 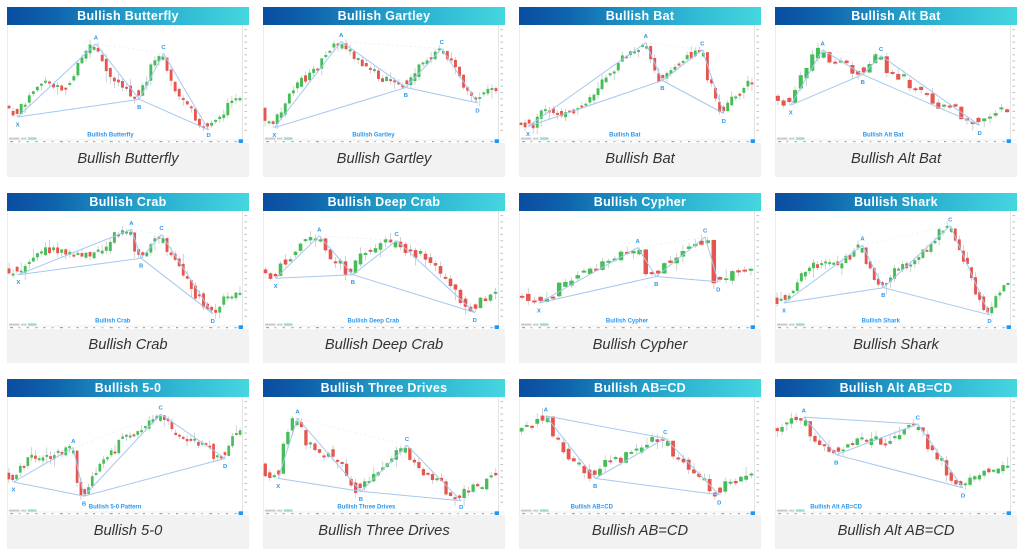 What do you see at coordinates (113, 322) in the screenshot?
I see `svg-text: Bullish Crab` at bounding box center [113, 322].